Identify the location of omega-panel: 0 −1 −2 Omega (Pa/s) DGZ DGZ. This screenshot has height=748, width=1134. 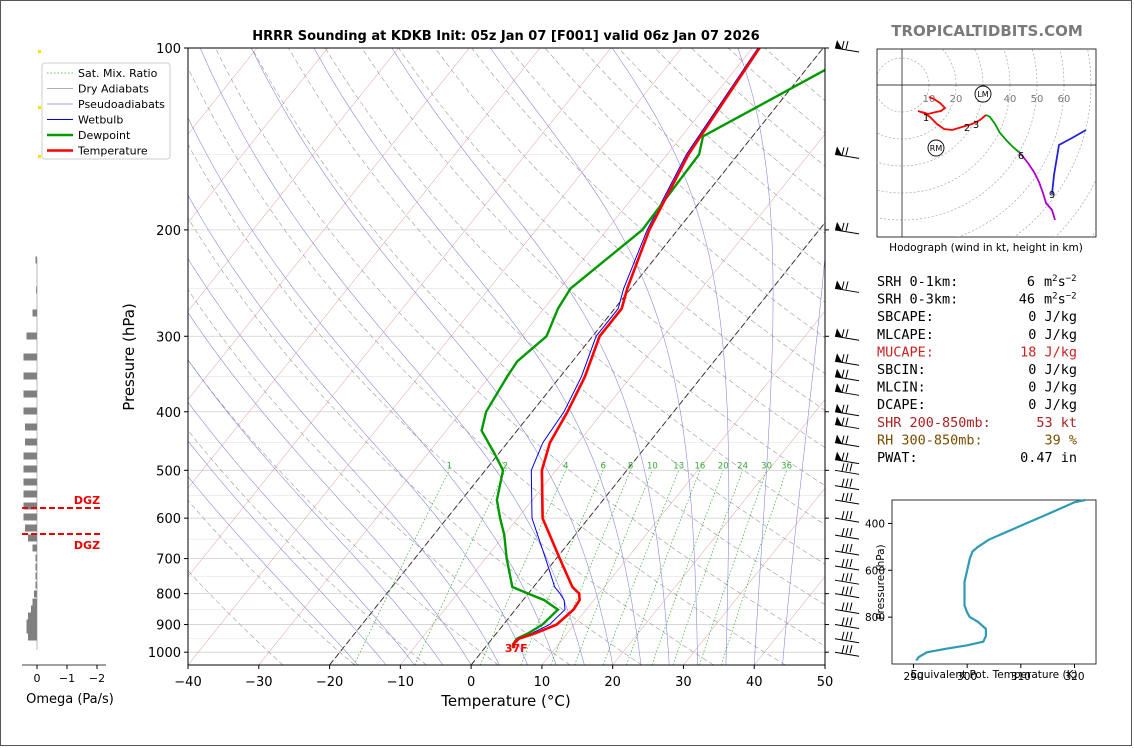
(68, 378).